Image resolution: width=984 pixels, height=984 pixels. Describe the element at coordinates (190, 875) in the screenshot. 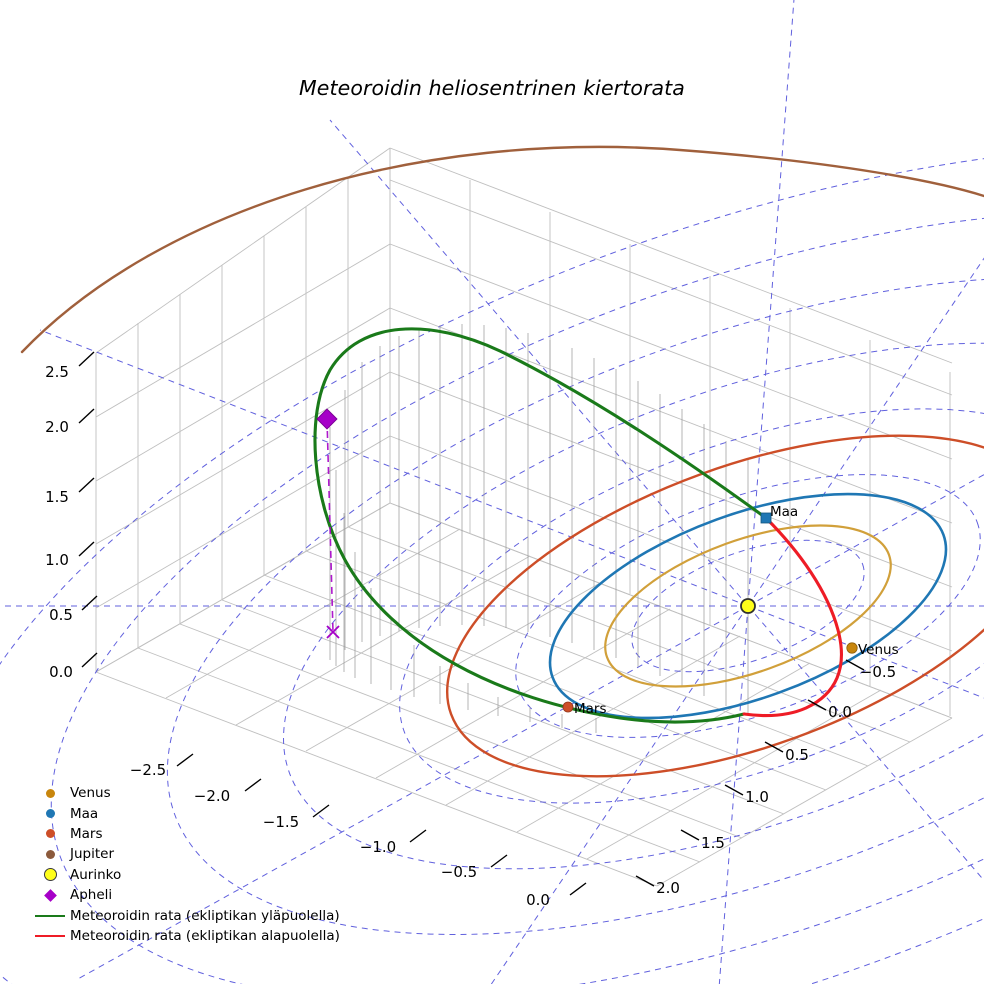

I see `legend-item: Aurinko` at that location.